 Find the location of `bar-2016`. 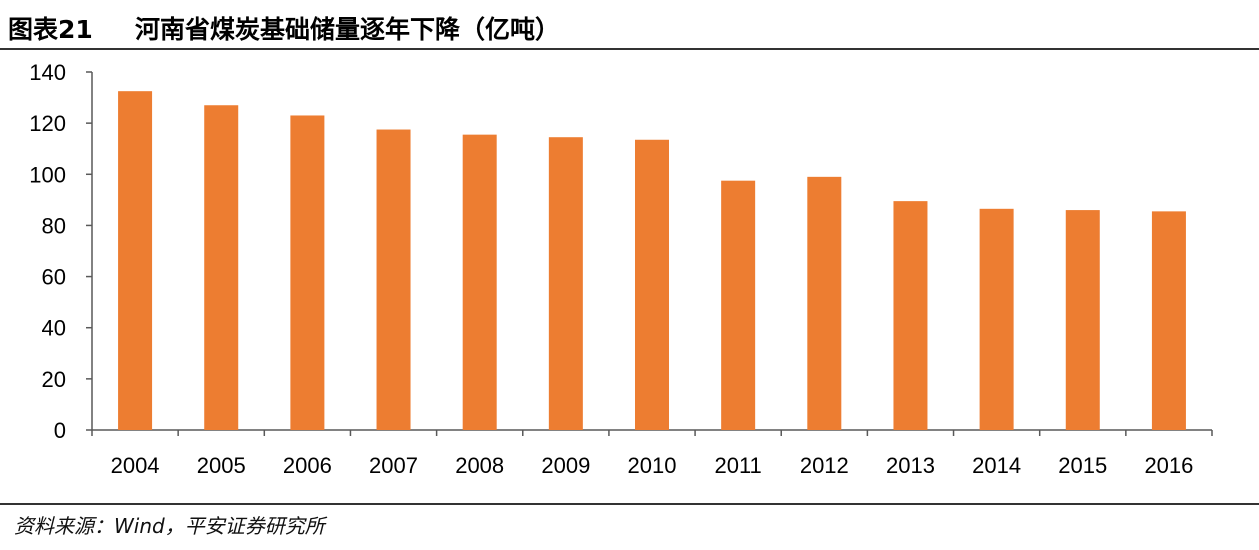

bar-2016 is located at coordinates (1168, 320).